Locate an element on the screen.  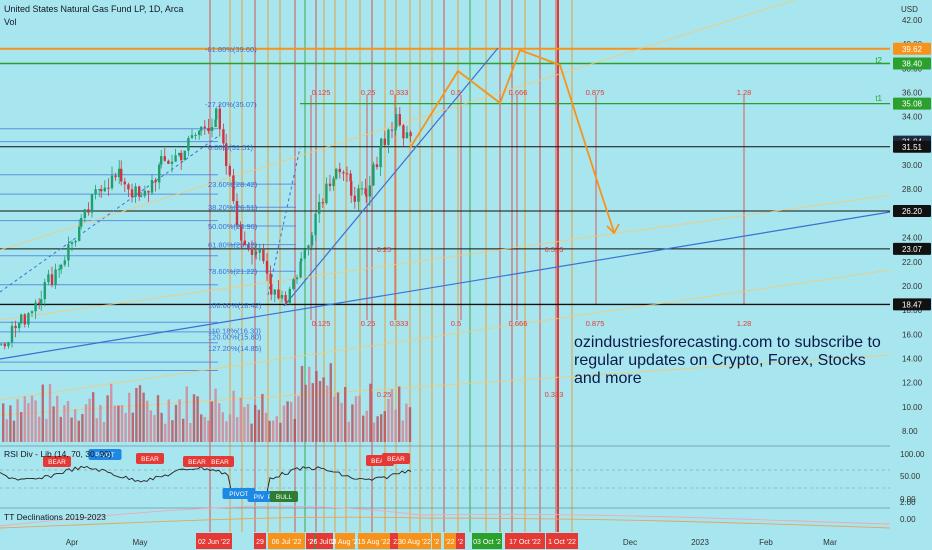
tt-indicator-label: TT Declinations 2019-2023 is located at coordinates (55, 517).